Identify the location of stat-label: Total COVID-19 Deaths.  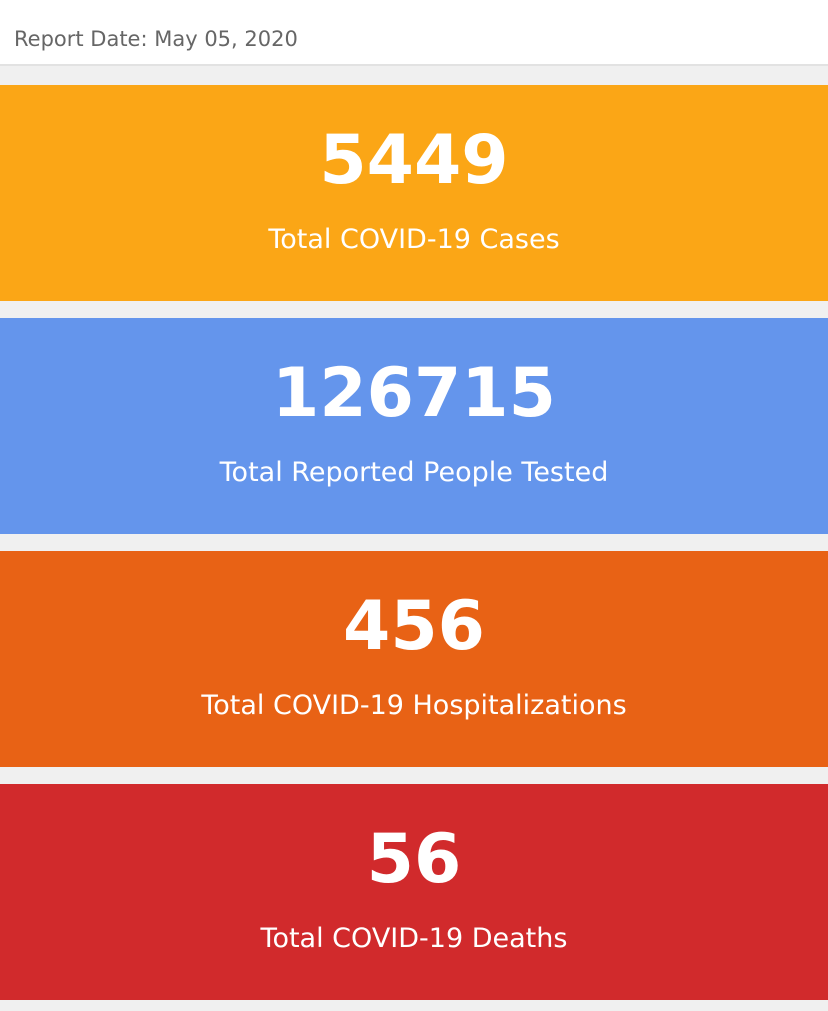
(414, 938).